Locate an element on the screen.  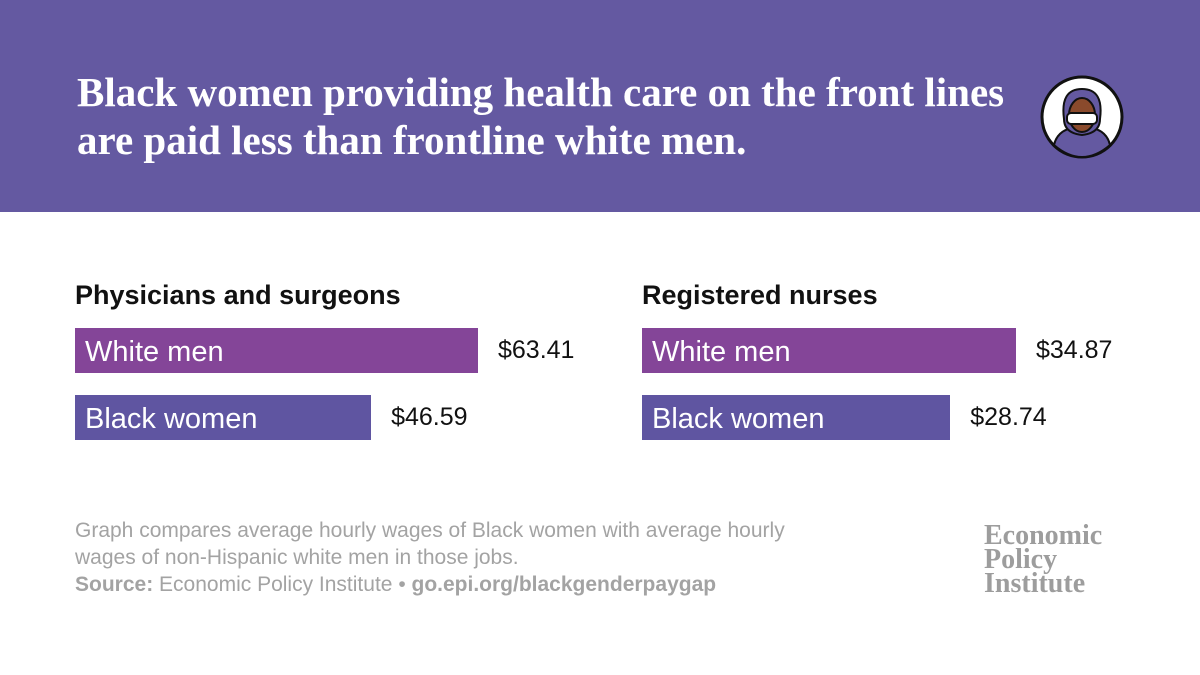
logo-line: Economic is located at coordinates (1043, 535).